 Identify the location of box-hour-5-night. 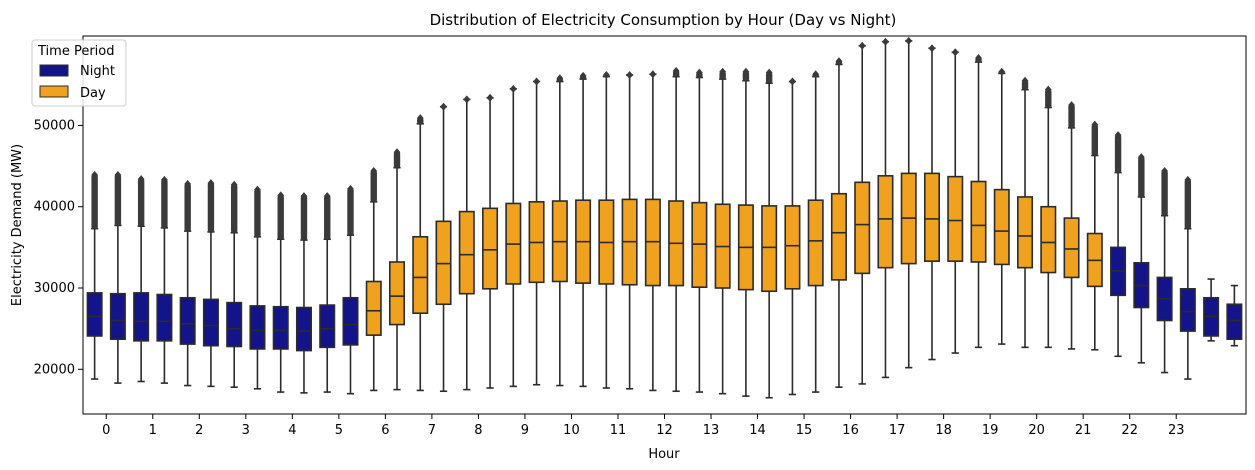
(350, 289).